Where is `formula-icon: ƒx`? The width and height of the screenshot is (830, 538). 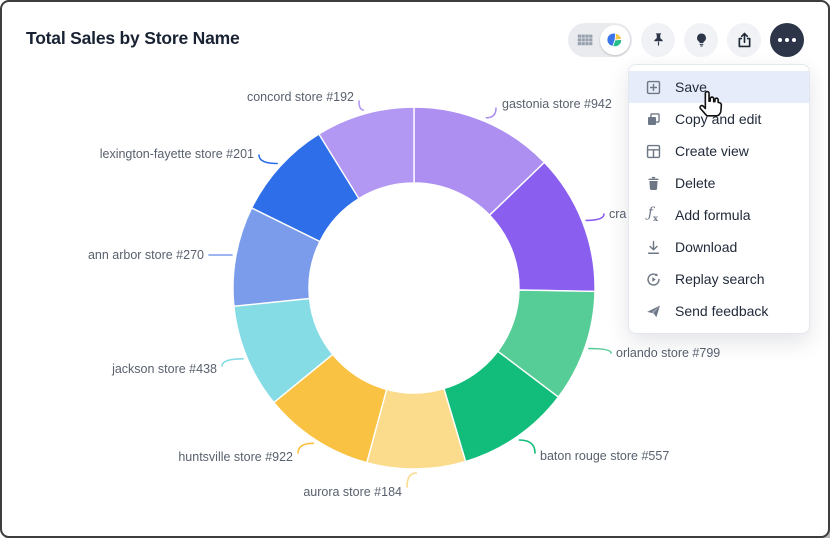
formula-icon: ƒx is located at coordinates (653, 215).